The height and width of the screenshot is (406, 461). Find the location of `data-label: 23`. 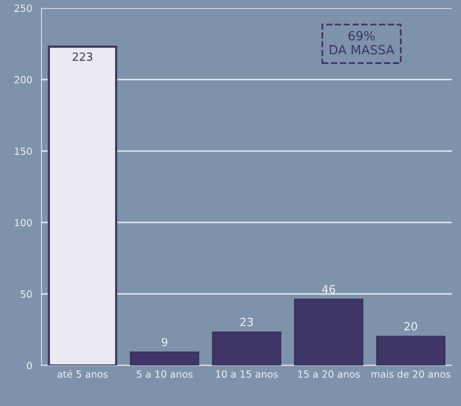

data-label: 23 is located at coordinates (246, 322).